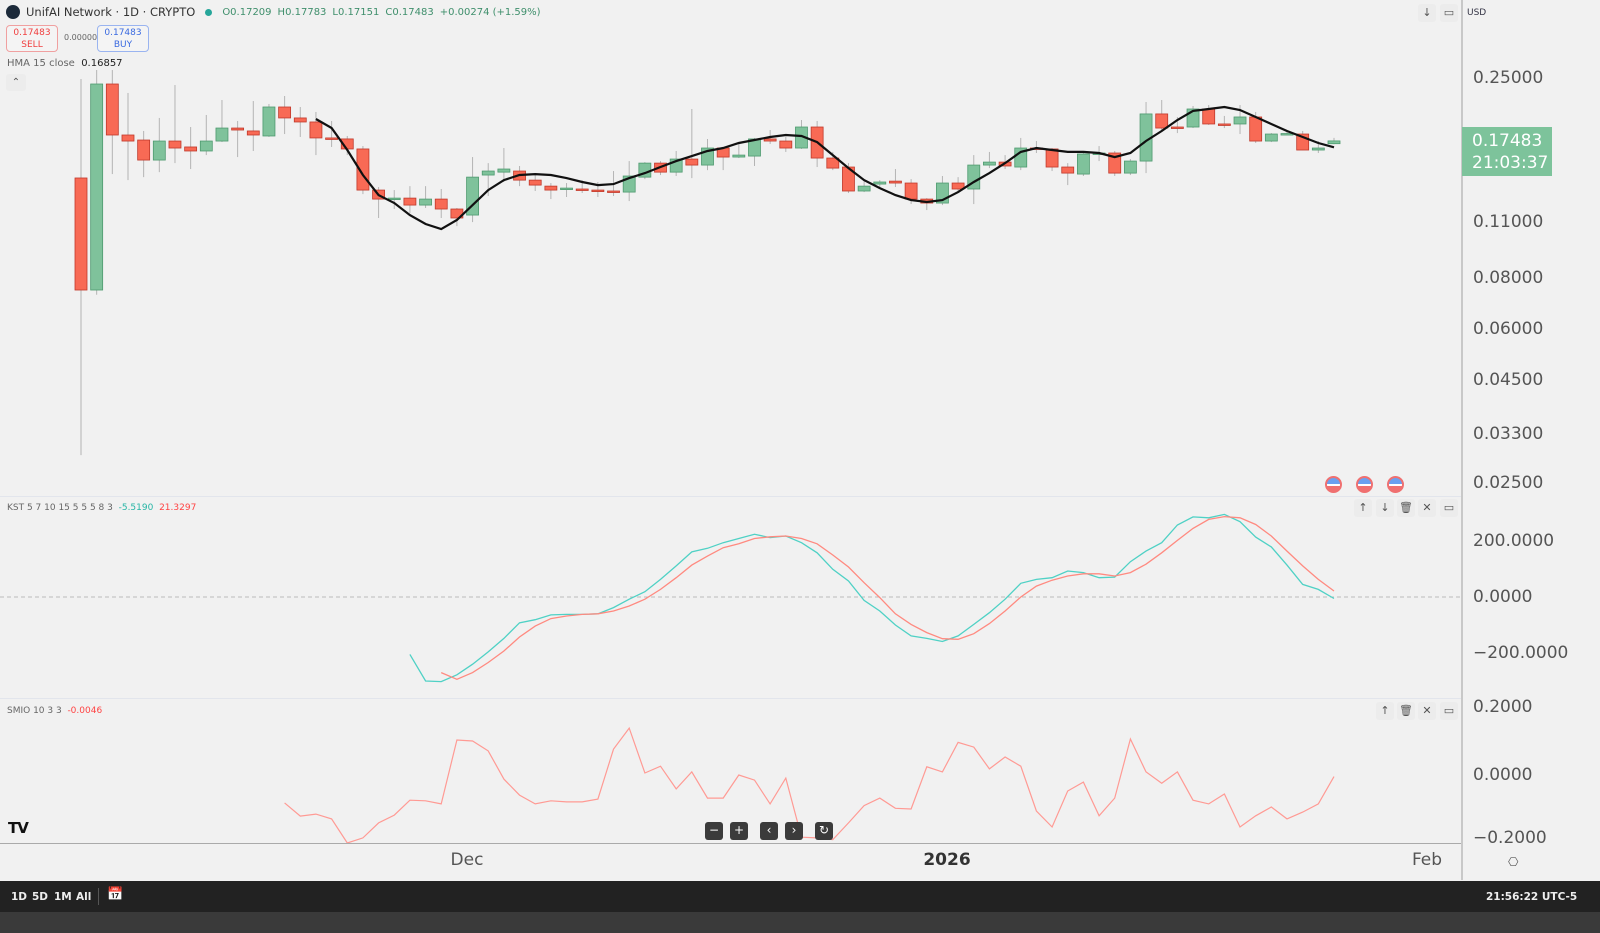 The image size is (1600, 933). What do you see at coordinates (872, 598) in the screenshot?
I see `kst-line` at bounding box center [872, 598].